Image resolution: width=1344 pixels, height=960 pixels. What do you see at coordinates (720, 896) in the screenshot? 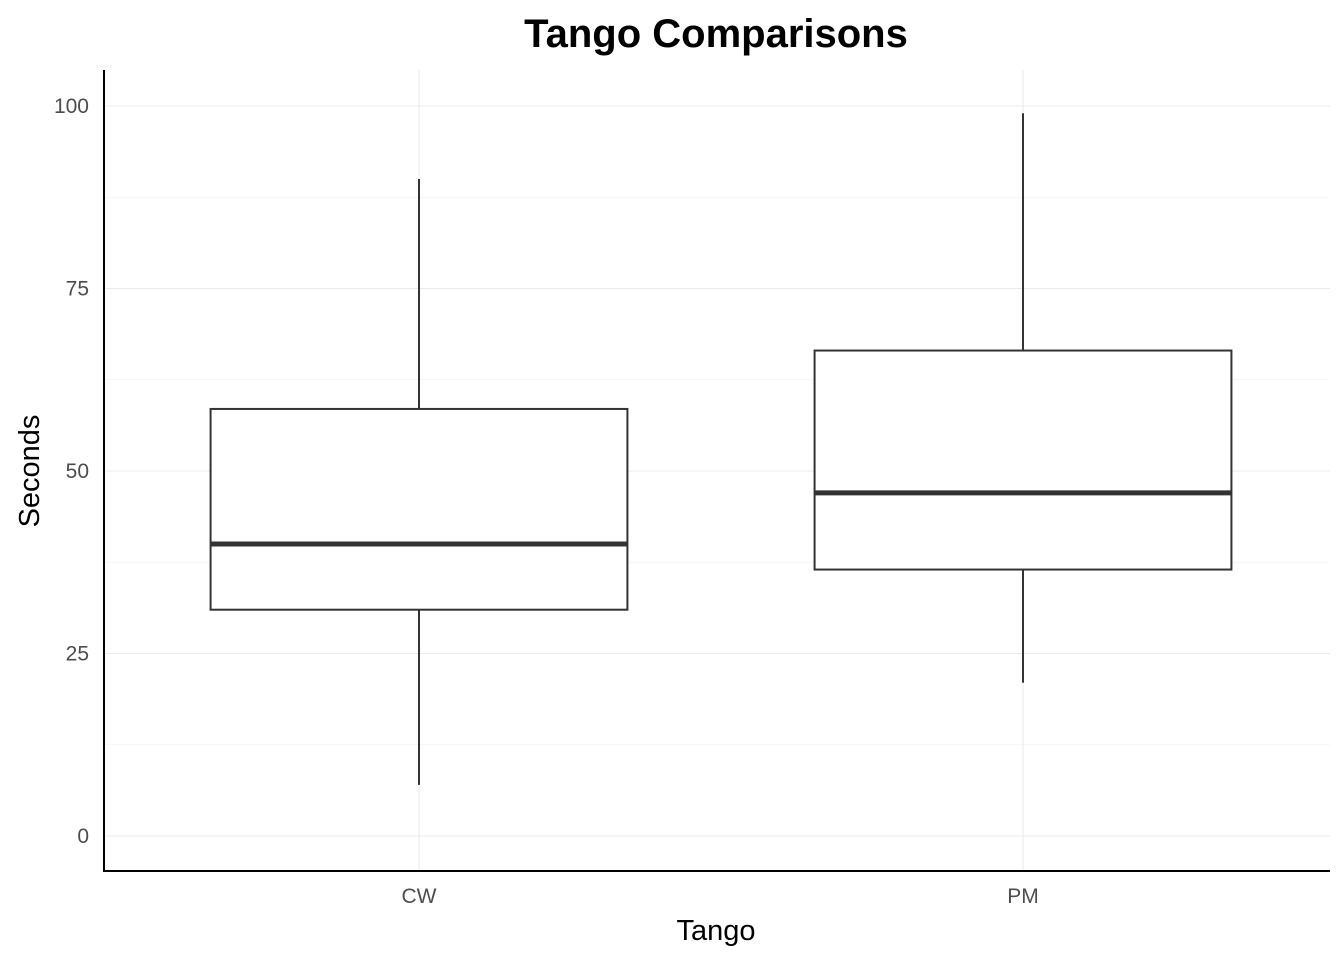
I see `x-tick-labels: CW PM` at bounding box center [720, 896].